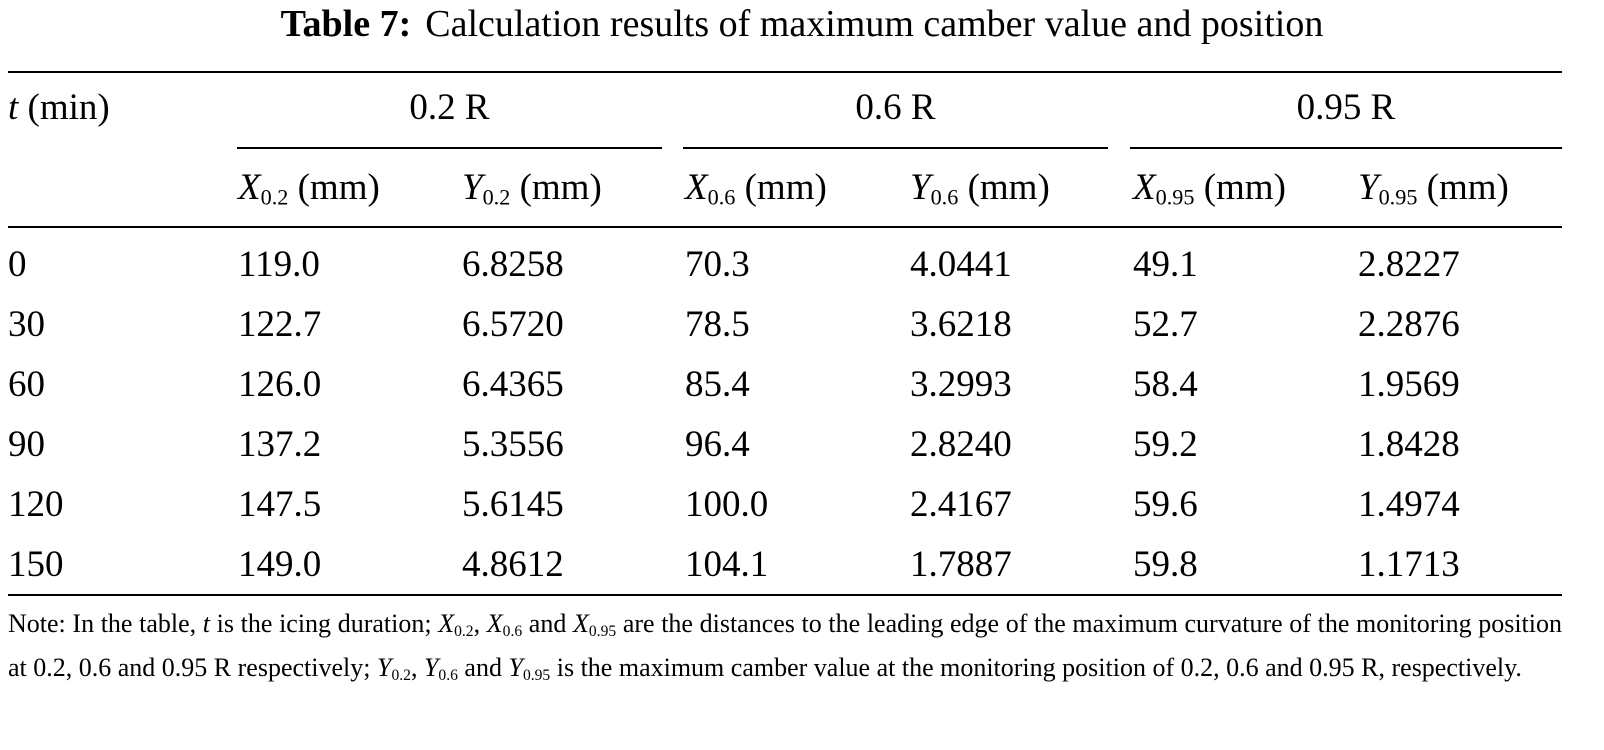 The image size is (1604, 750). What do you see at coordinates (1165, 504) in the screenshot?
I see `table-cell: 59.6` at bounding box center [1165, 504].